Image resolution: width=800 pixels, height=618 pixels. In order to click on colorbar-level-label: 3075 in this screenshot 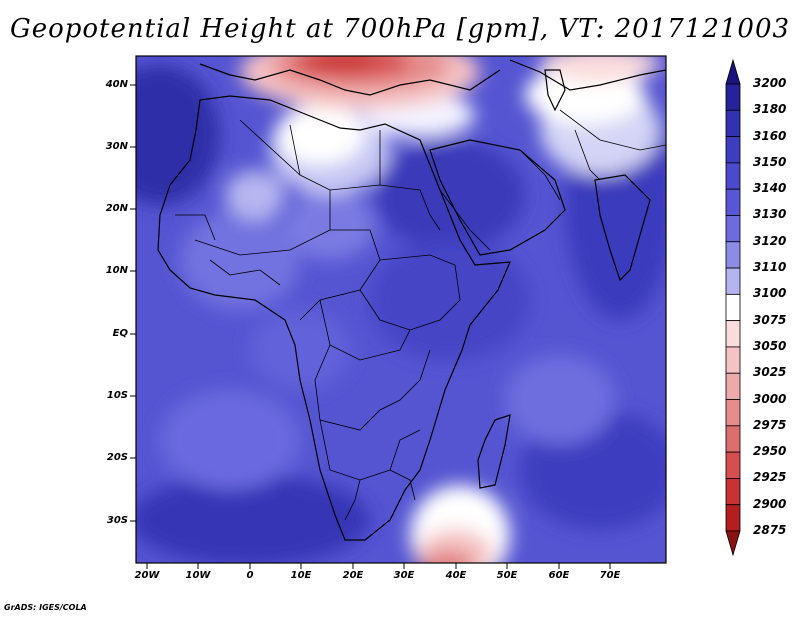, I will do `click(770, 319)`.